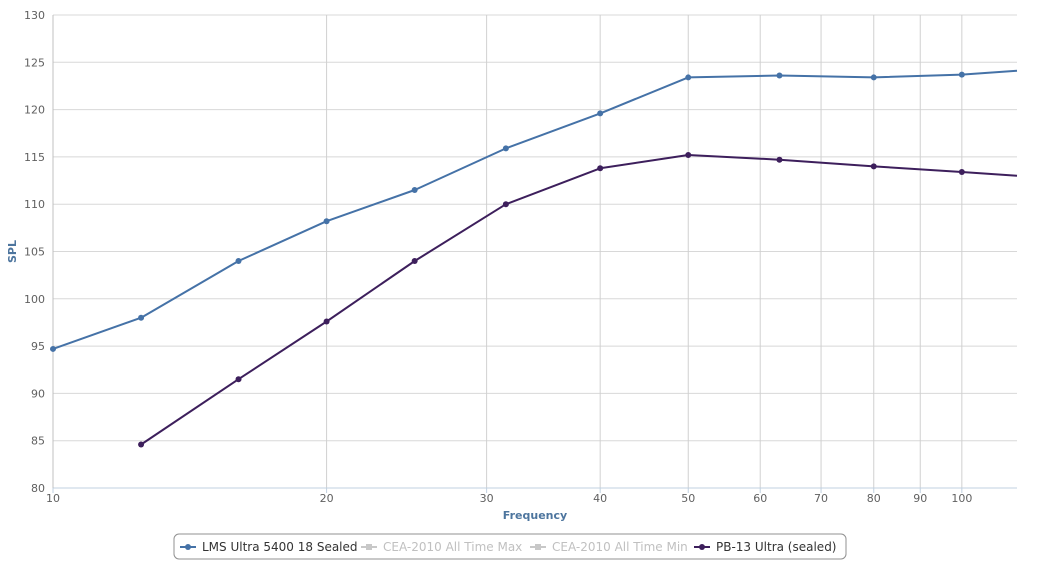 This screenshot has height=562, width=1039. I want to click on x-tick-label: 50, so click(688, 498).